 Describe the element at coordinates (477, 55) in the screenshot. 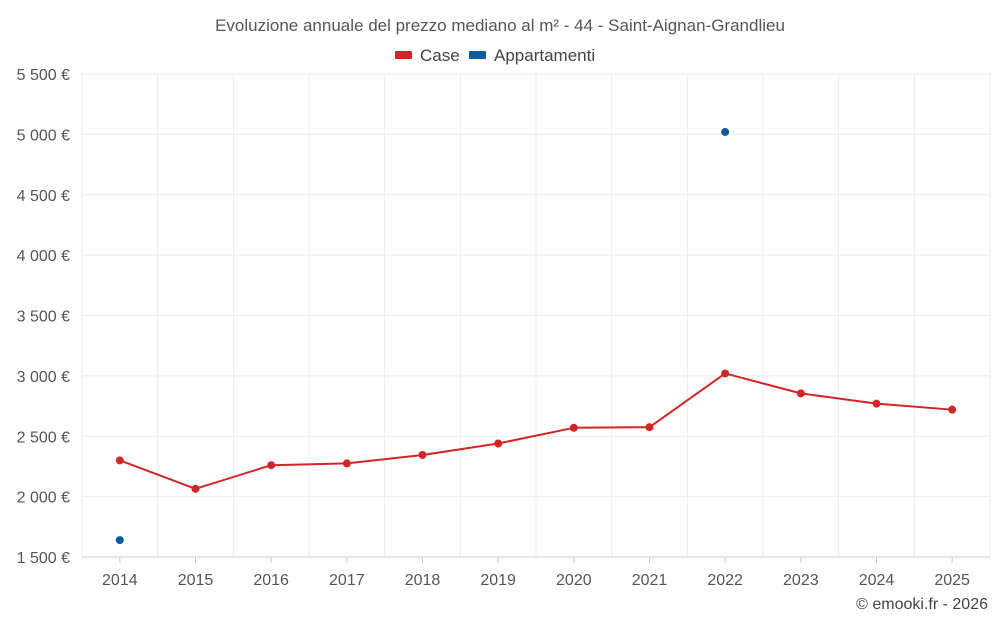

I see `legend-swatch-appartamenti` at that location.